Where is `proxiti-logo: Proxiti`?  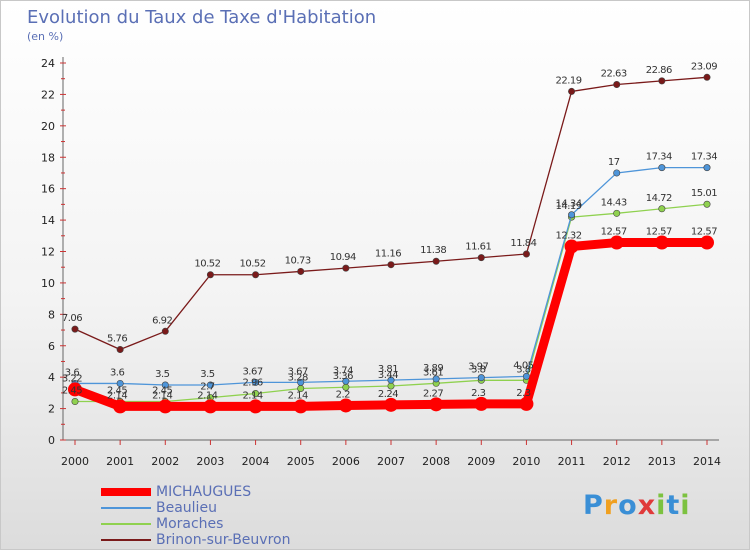
proxiti-logo: Proxiti is located at coordinates (637, 505).